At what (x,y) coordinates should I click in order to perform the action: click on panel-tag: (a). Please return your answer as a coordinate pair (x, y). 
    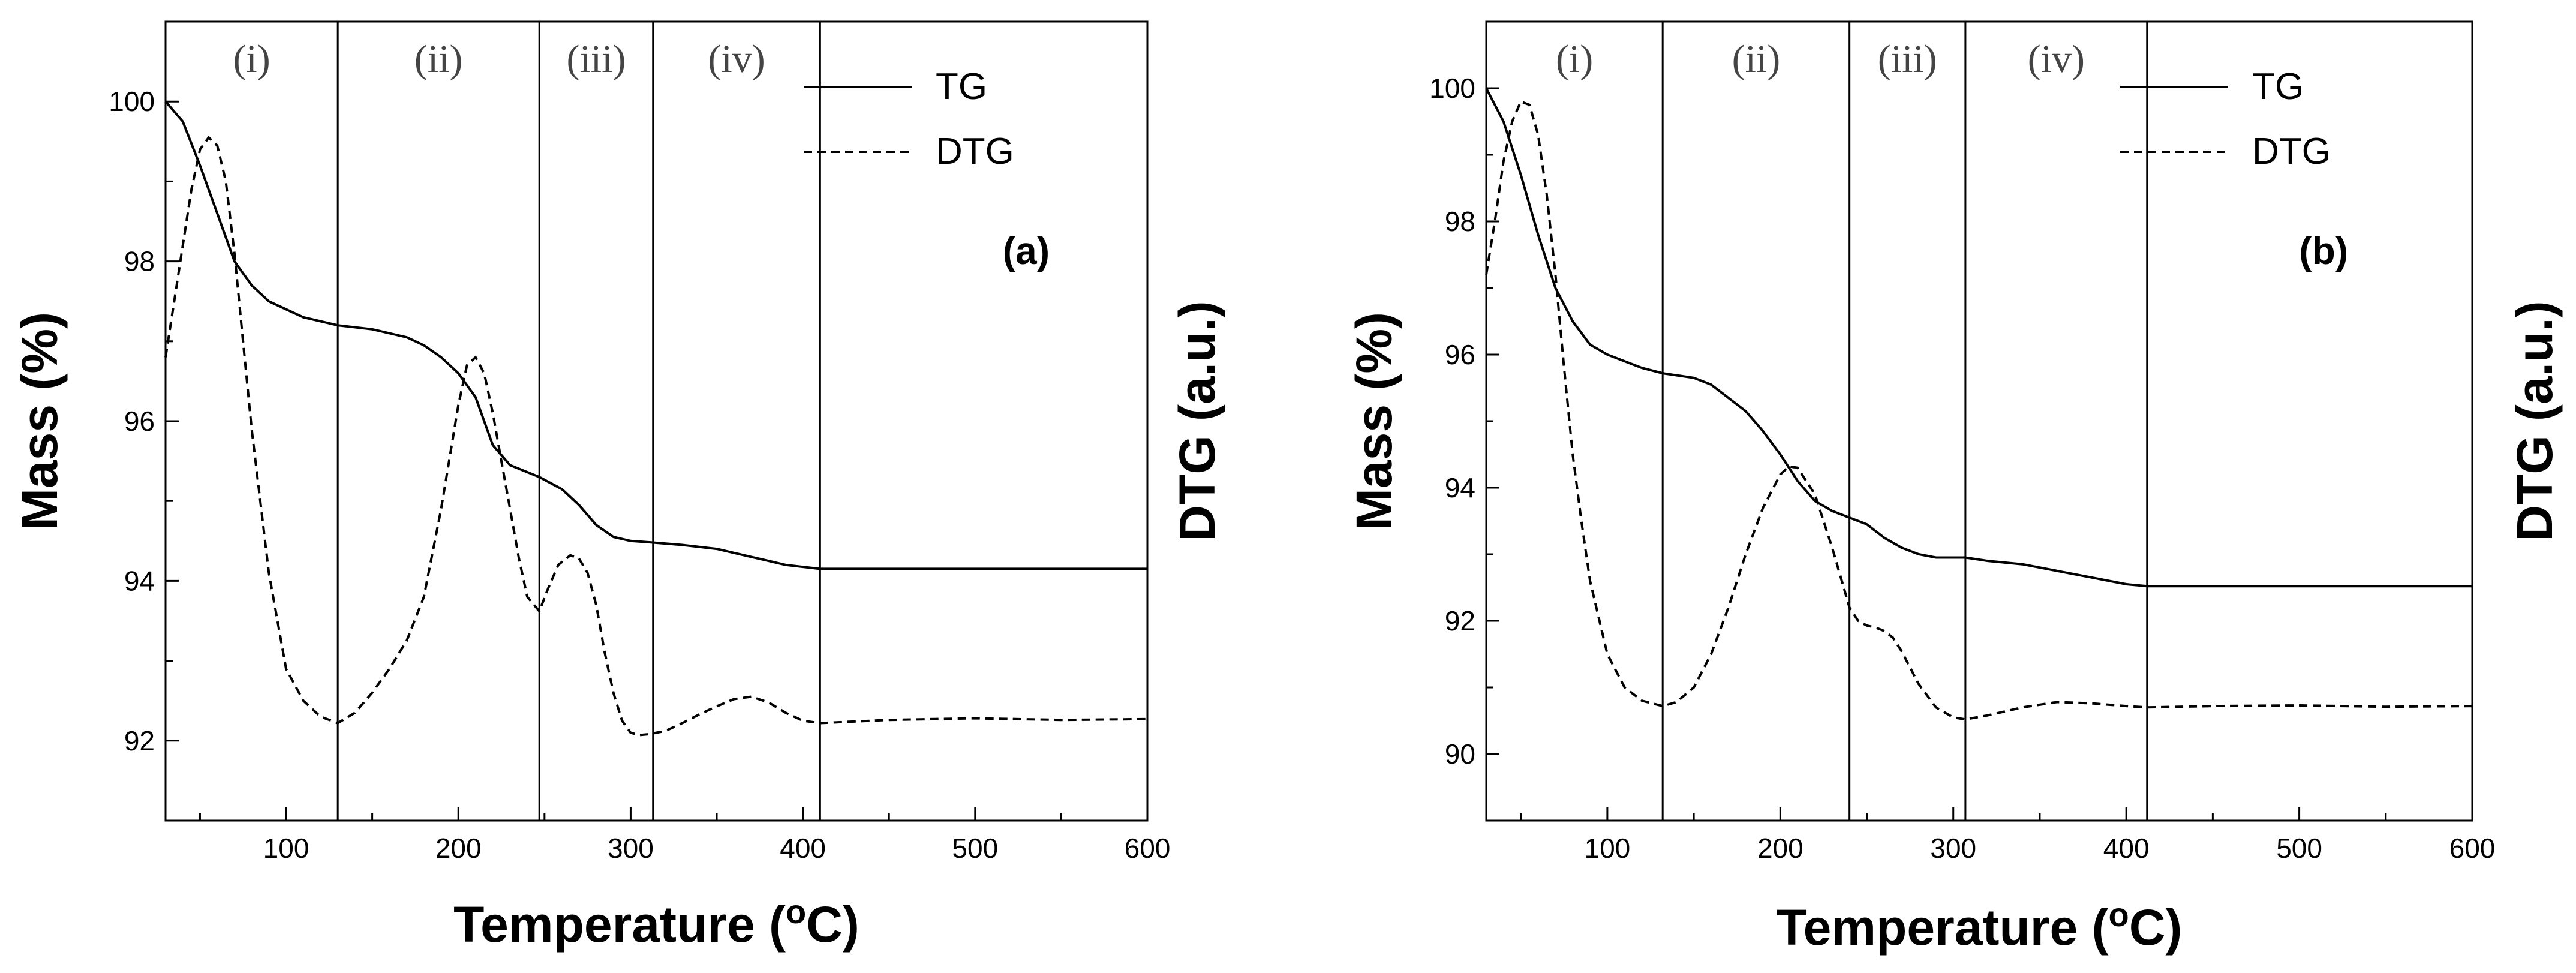
    Looking at the image, I should click on (1027, 250).